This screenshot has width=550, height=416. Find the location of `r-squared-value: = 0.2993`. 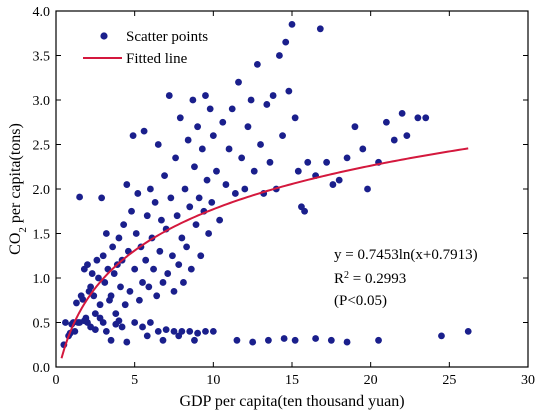

r-squared-value: = 0.2993 is located at coordinates (377, 279).